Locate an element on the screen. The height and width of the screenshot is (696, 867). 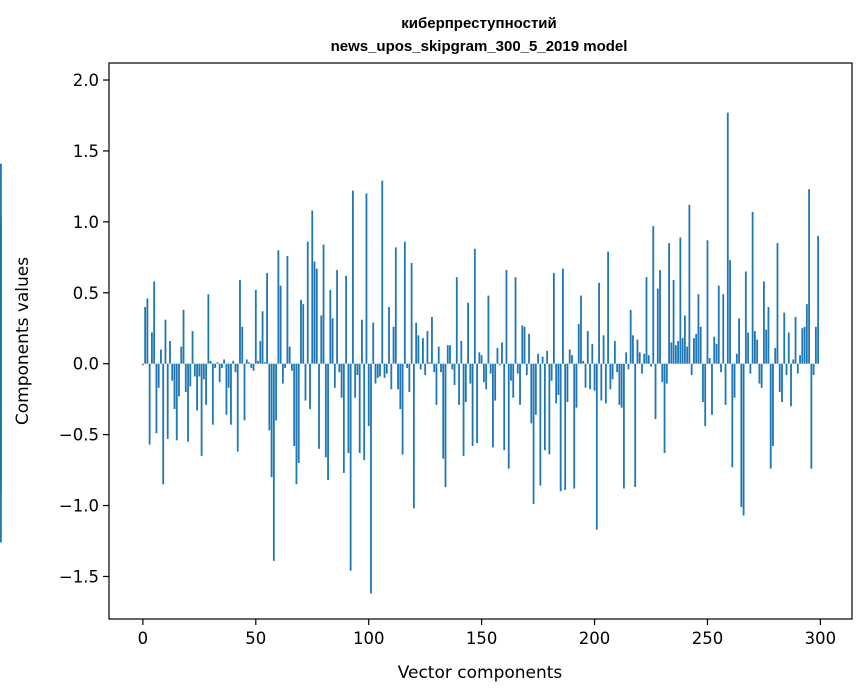
y-tick-label: −1.5 is located at coordinates (79, 576).